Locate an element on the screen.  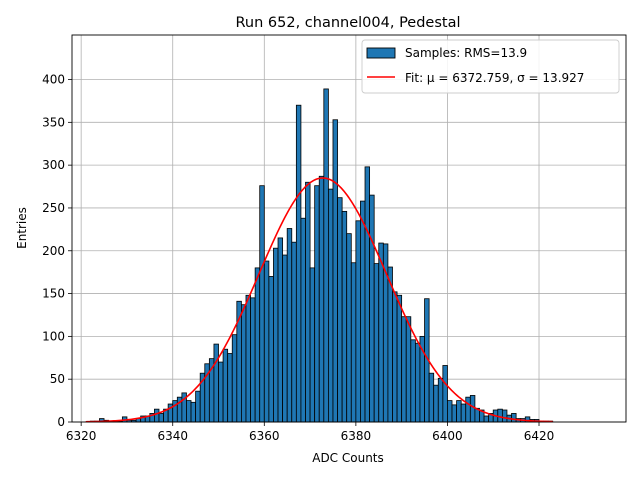
y-axis-ticks: 0 50 100 150 200 250 300 350 400 is located at coordinates (57, 251).